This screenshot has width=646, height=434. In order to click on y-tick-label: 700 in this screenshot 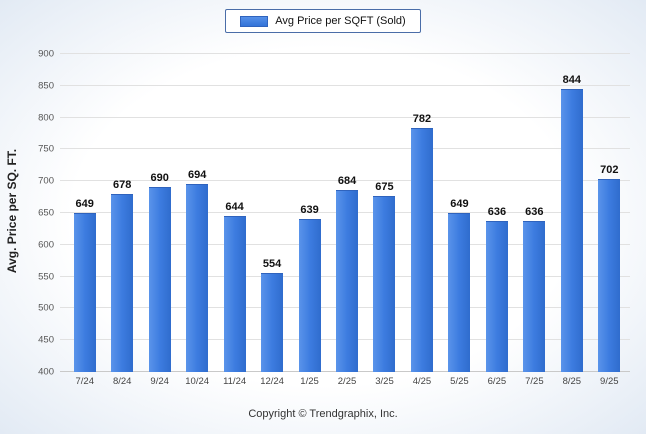, I will do `click(46, 181)`.